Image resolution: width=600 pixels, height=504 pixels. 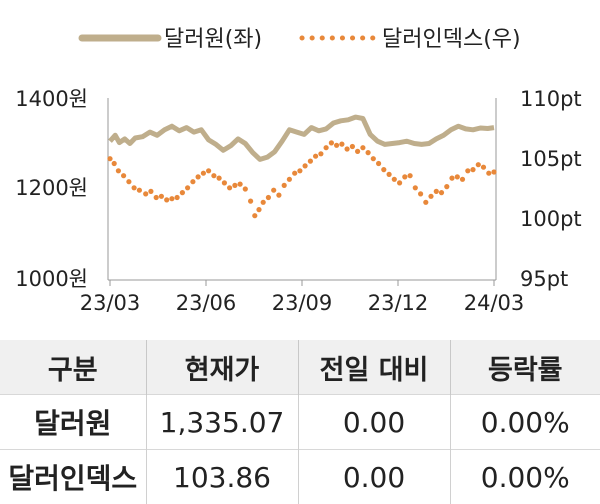 I want to click on y-left-tick-1200: 1200원, so click(x=51, y=188).